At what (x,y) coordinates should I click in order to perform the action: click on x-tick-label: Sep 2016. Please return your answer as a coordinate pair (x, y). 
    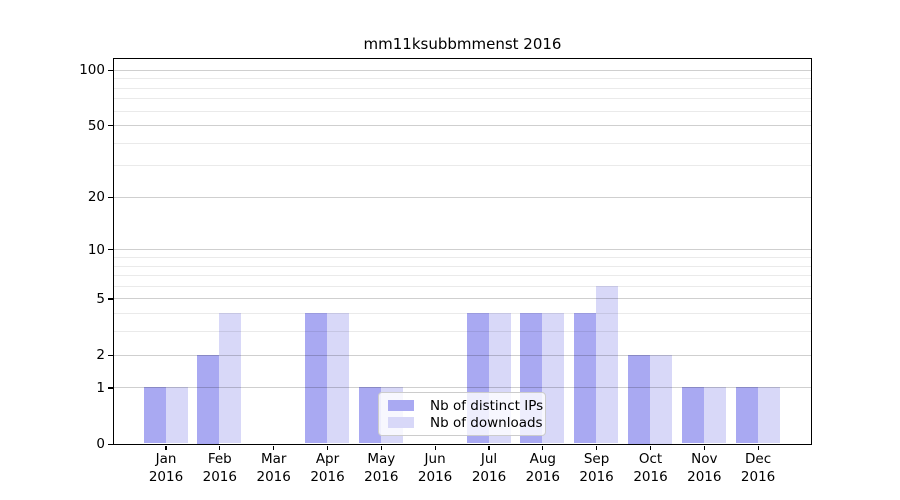
    Looking at the image, I should click on (597, 468).